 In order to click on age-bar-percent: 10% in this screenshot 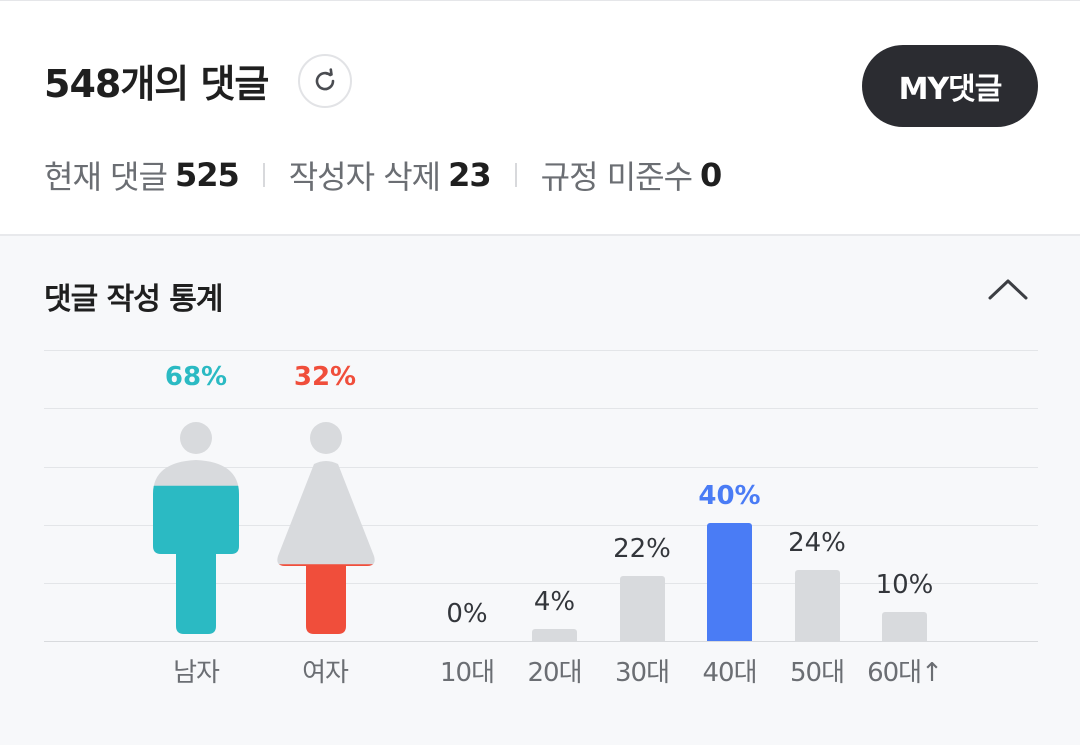, I will do `click(904, 584)`.